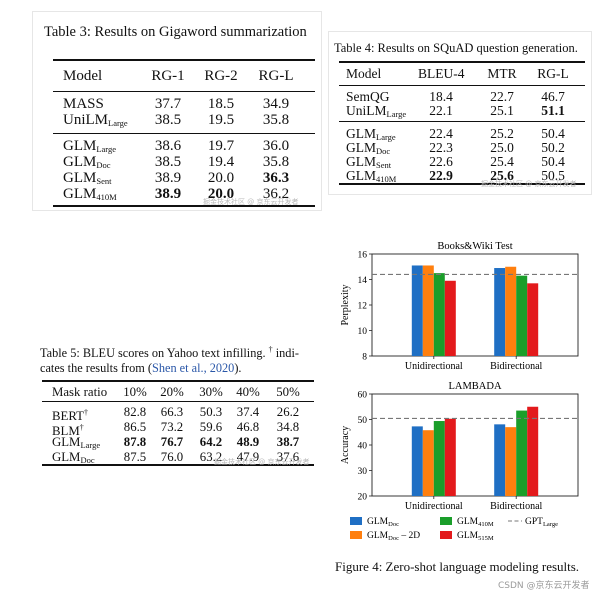 The width and height of the screenshot is (596, 593). What do you see at coordinates (383, 151) in the screenshot?
I see `table4-row-3-model-sub: Doc` at bounding box center [383, 151].